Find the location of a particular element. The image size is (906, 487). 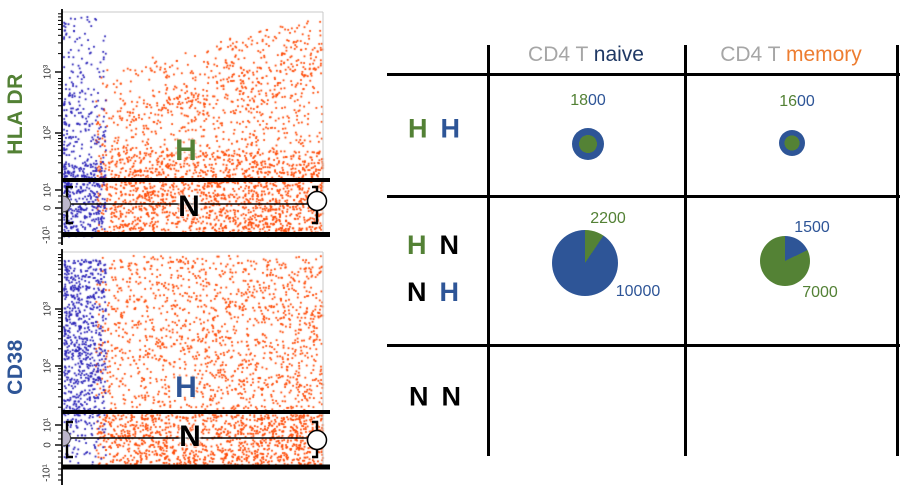

value-part: 16 is located at coordinates (788, 101).